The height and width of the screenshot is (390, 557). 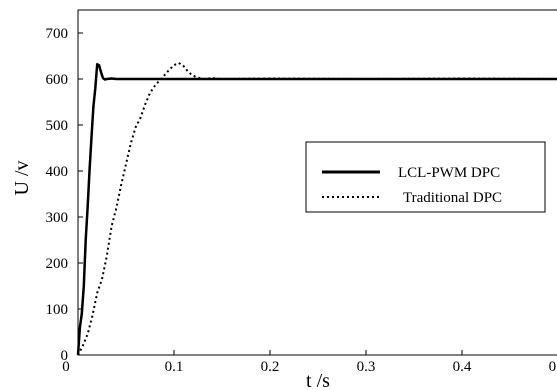 What do you see at coordinates (57, 34) in the screenshot?
I see `y-tick-label: 700` at bounding box center [57, 34].